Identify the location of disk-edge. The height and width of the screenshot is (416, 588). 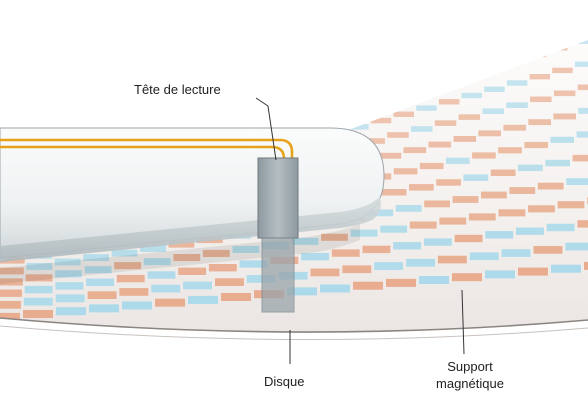
(294, 325).